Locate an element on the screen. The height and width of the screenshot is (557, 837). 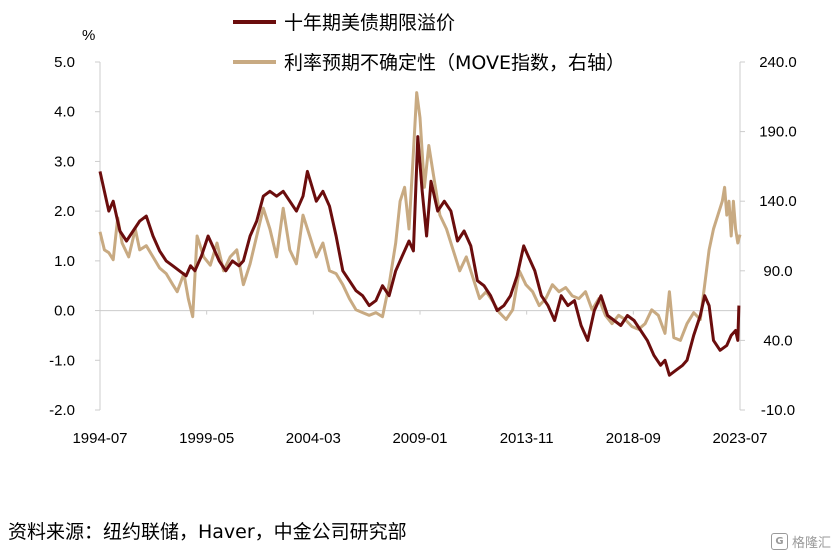
left-tick-label: 4.0 is located at coordinates (64, 112).